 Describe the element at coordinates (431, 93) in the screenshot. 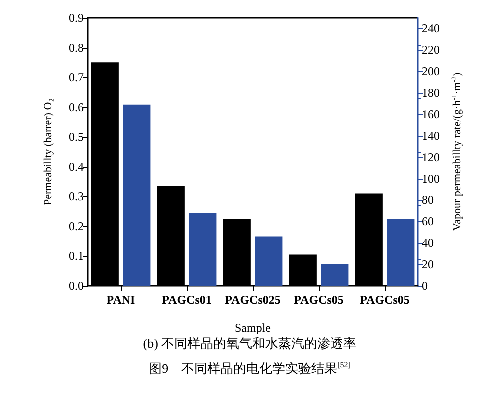

I see `y2-tick-label: 180` at that location.